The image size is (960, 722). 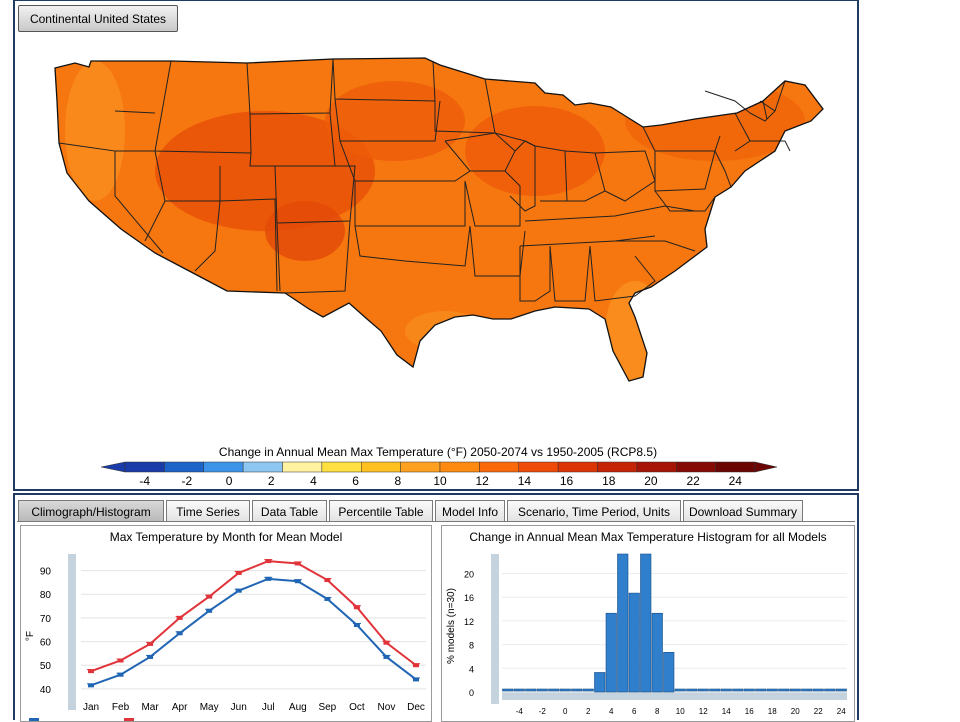 What do you see at coordinates (98, 18) in the screenshot?
I see `region-button: Continental United States` at bounding box center [98, 18].